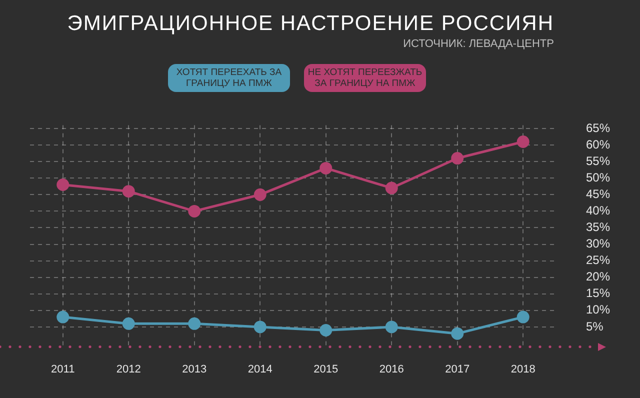  Describe the element at coordinates (63, 369) in the screenshot. I see `x-tick-label: 2011` at that location.